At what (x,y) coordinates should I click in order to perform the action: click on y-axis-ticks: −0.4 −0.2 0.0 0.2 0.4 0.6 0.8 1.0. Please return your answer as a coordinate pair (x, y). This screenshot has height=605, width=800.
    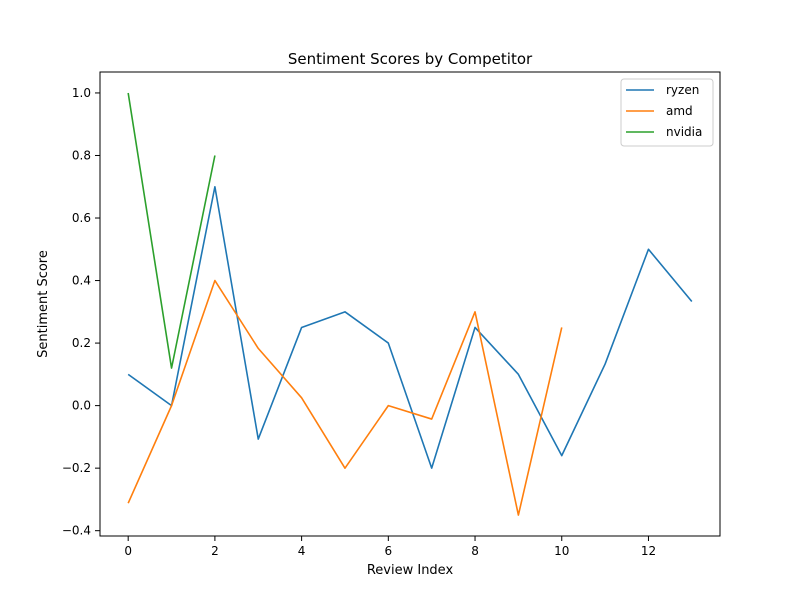
    Looking at the image, I should click on (81, 312).